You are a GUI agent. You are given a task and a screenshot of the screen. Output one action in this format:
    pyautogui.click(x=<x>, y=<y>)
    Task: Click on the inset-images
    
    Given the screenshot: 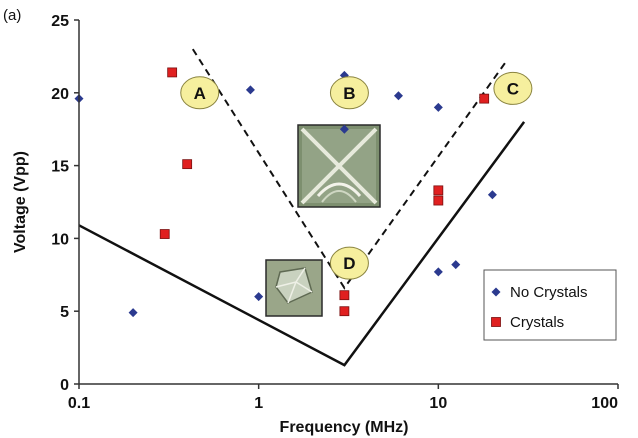 What is the action you would take?
    pyautogui.click(x=323, y=220)
    